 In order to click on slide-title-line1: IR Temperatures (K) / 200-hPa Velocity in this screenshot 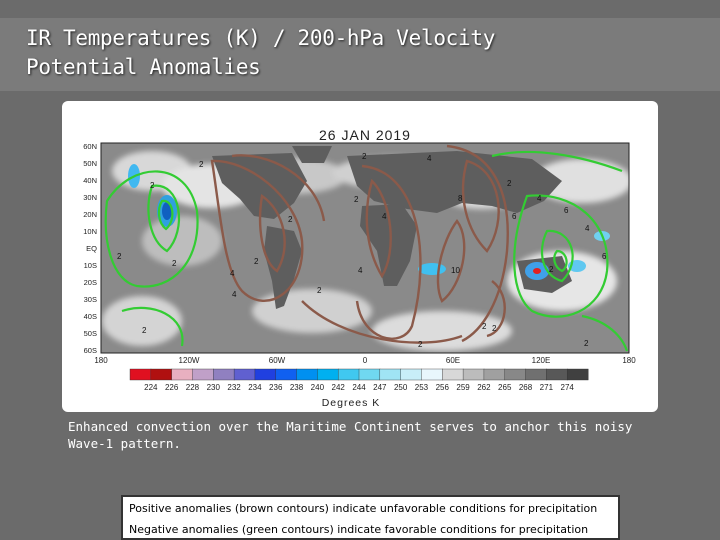, I will do `click(261, 38)`.